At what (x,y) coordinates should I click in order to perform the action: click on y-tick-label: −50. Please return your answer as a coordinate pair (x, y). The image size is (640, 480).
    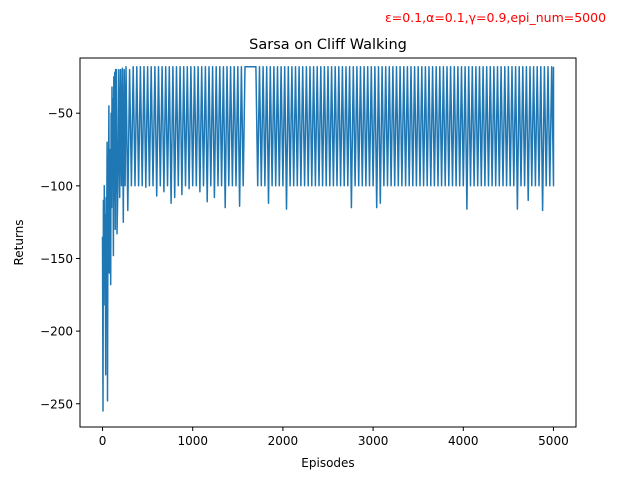
    Looking at the image, I should click on (60, 114).